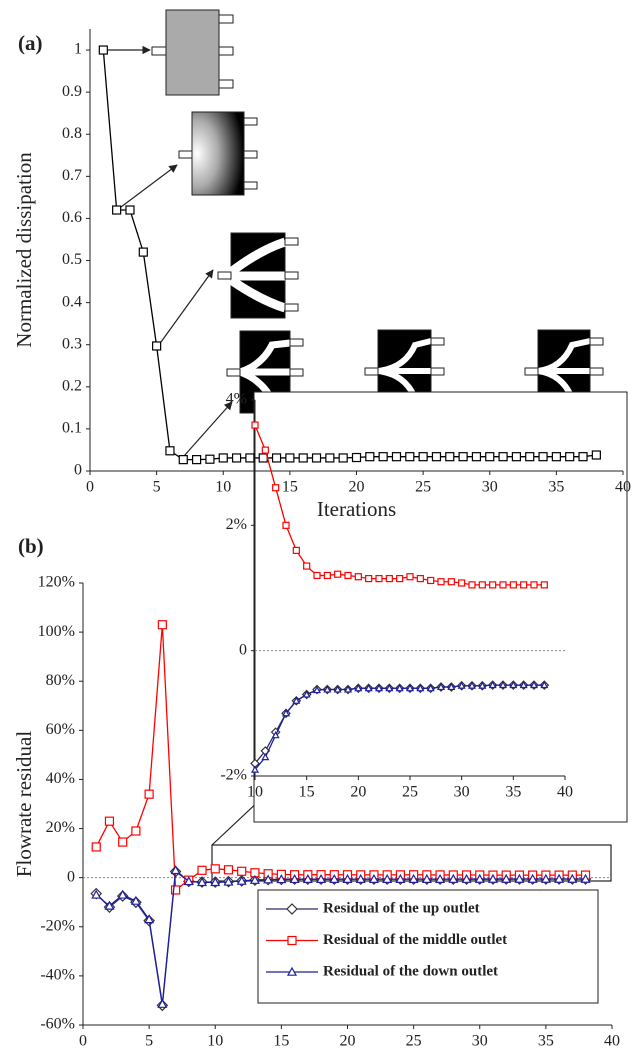 This screenshot has width=644, height=1049. Describe the element at coordinates (78, 49) in the screenshot. I see `y-tick-label: 1` at that location.